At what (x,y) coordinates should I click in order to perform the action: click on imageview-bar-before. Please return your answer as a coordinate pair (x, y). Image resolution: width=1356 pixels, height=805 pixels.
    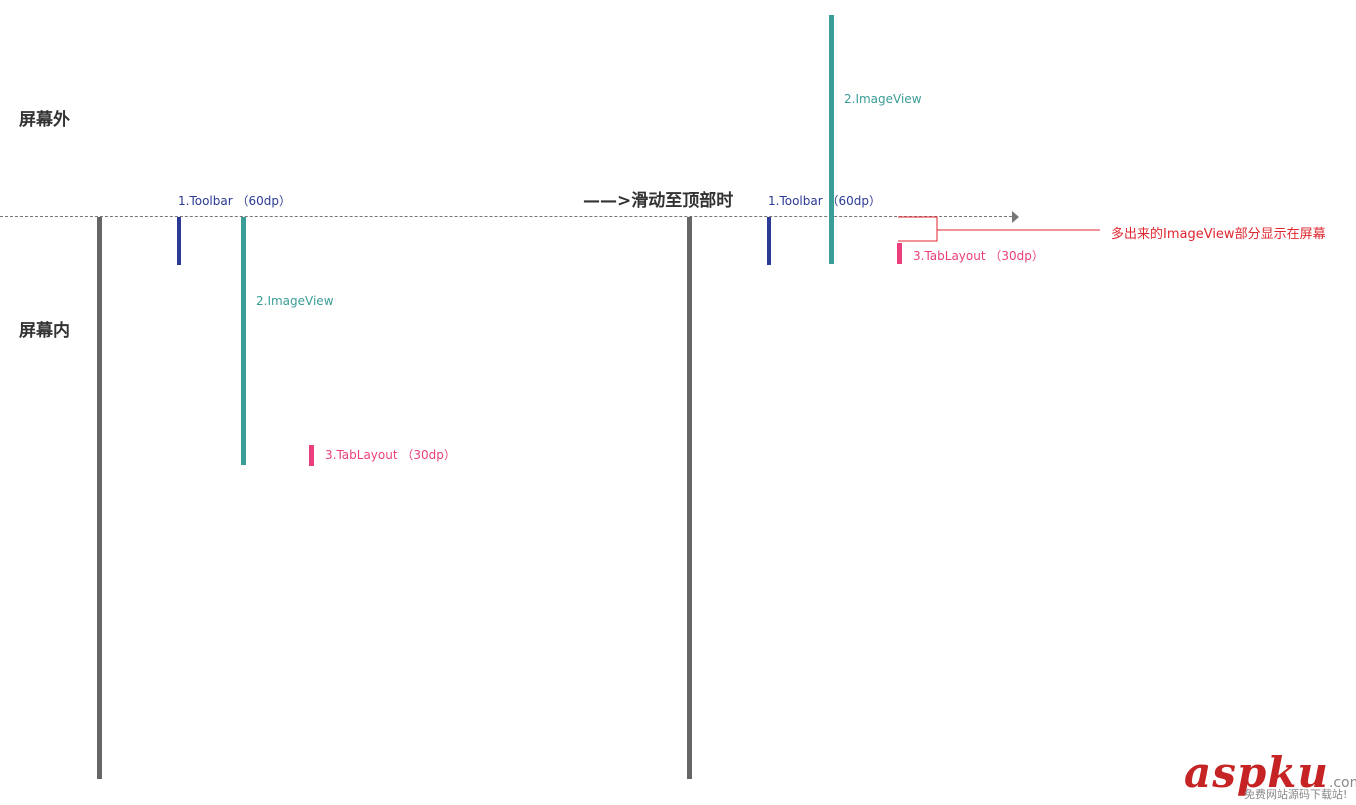
    Looking at the image, I should click on (243, 341).